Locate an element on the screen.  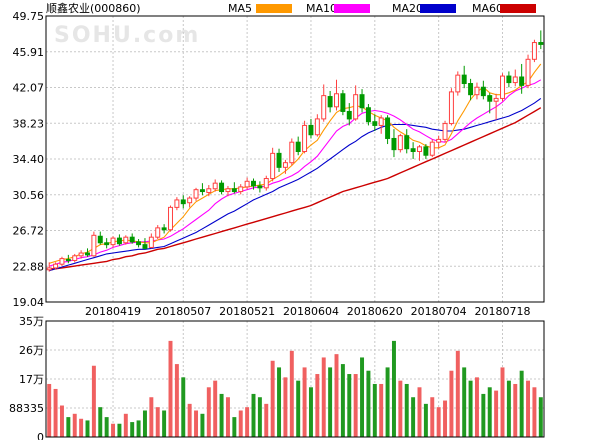
price-tick-label: 45.91 is located at coordinates (29, 52).